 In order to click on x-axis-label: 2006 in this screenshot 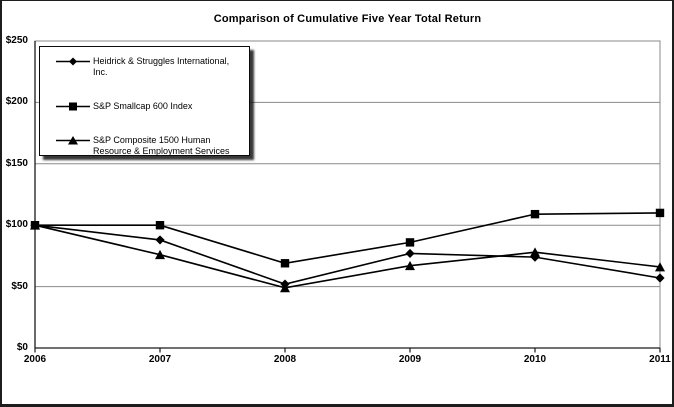, I will do `click(35, 359)`.